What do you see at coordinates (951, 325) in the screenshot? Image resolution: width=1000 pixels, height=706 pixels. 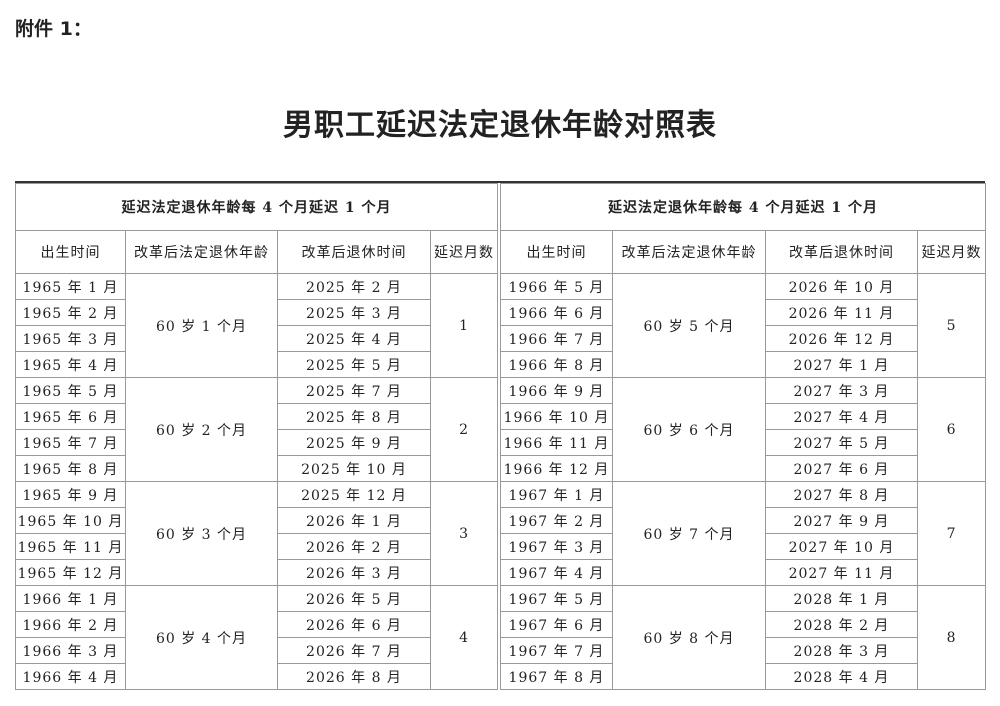 I see `delay-months-cell: 5` at bounding box center [951, 325].